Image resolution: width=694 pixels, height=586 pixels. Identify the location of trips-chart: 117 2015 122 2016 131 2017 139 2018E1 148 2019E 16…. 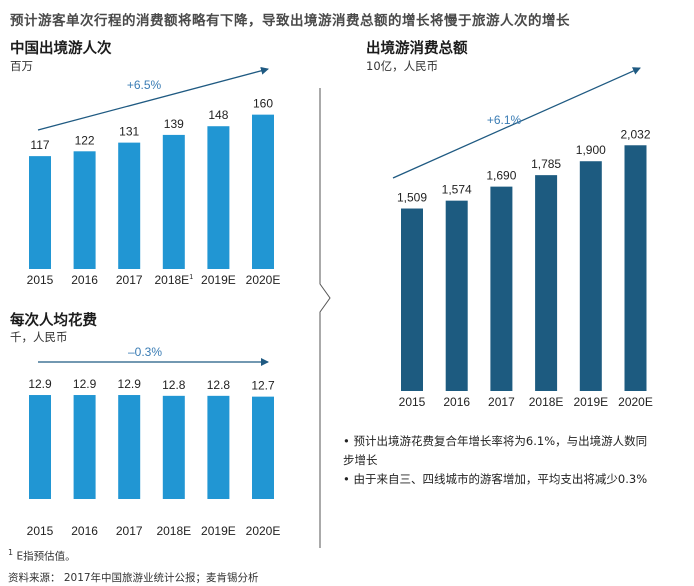
(154, 176).